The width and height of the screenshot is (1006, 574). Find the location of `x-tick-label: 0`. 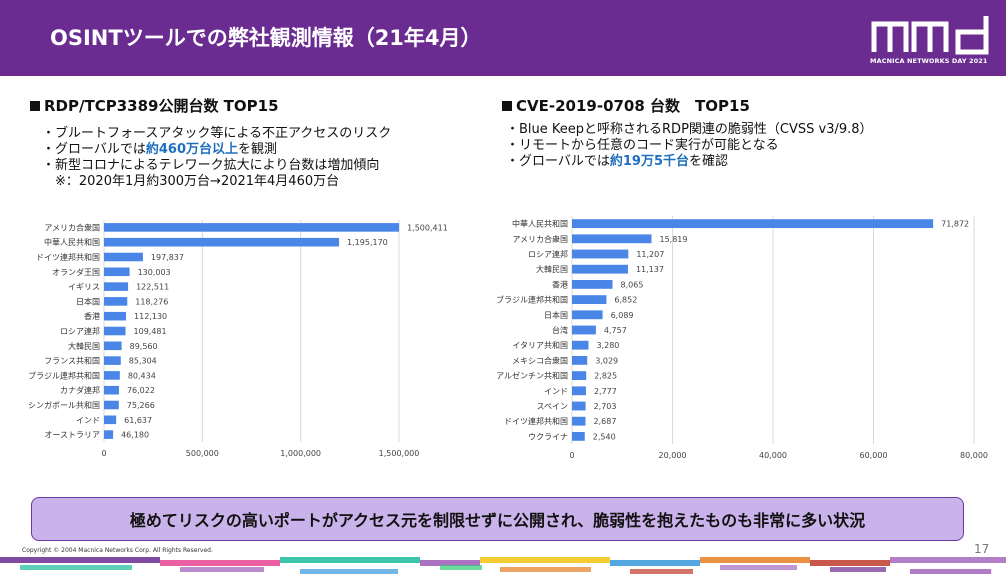

x-tick-label: 0 is located at coordinates (571, 455).